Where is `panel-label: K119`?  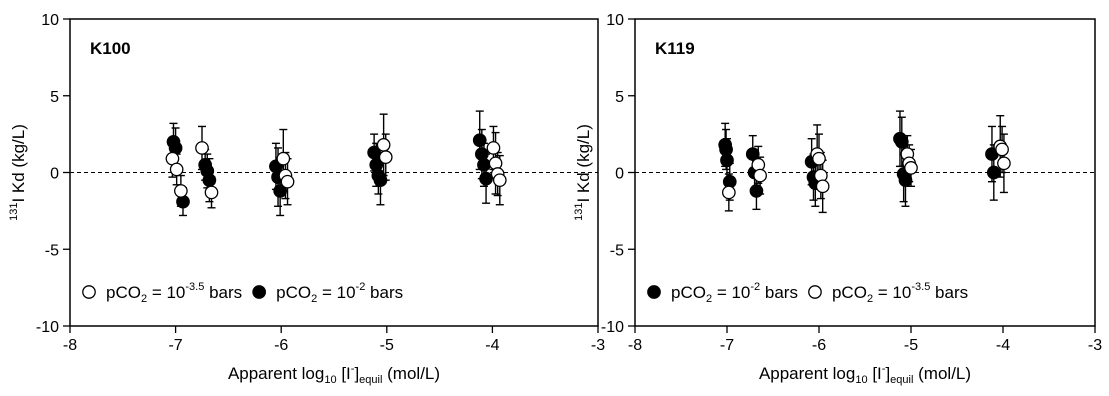
panel-label: K119 is located at coordinates (675, 48).